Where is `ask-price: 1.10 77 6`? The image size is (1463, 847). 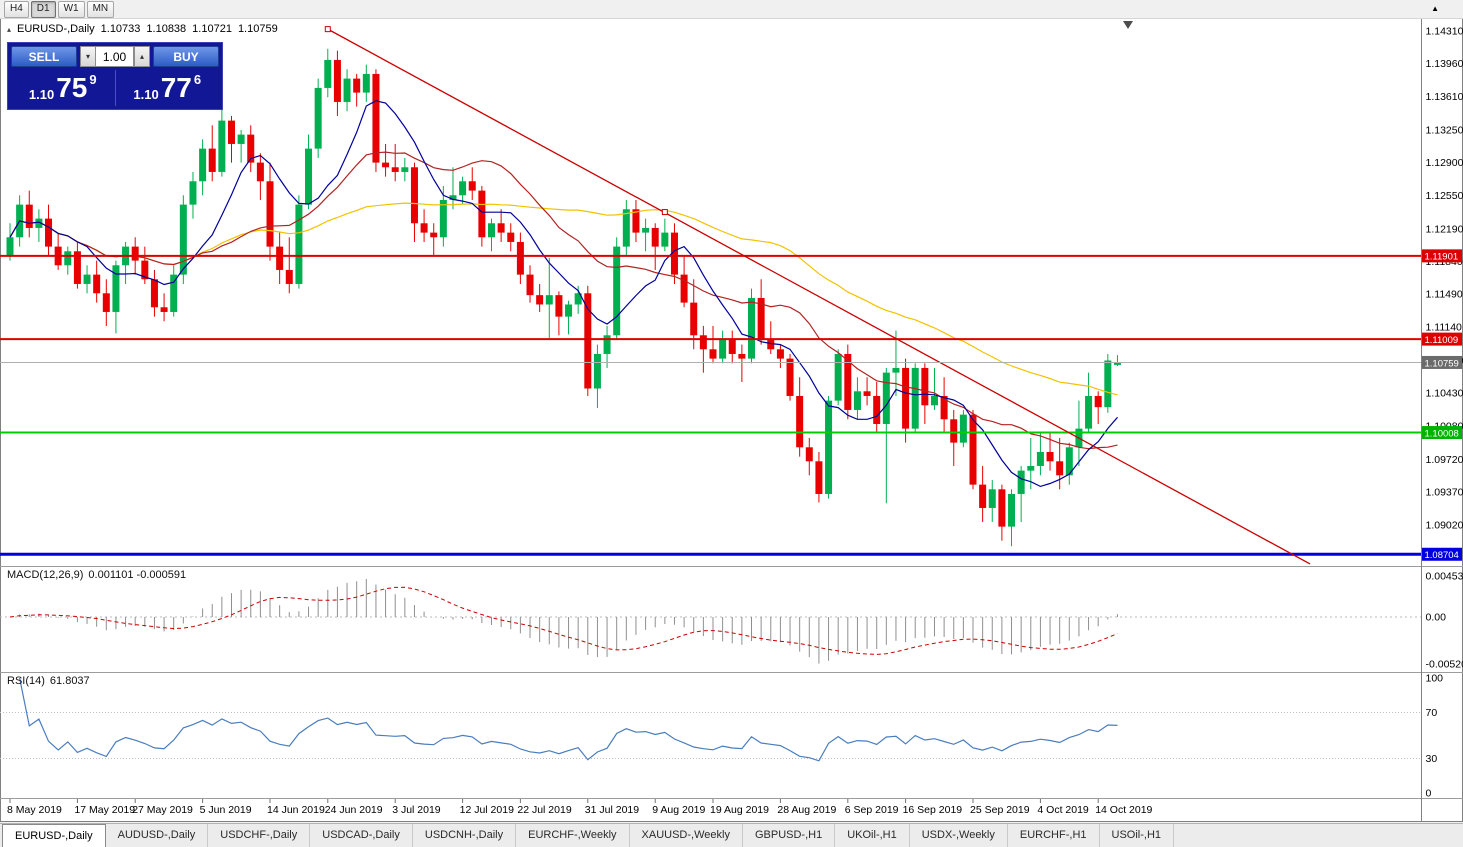 ask-price: 1.10 77 6 is located at coordinates (168, 88).